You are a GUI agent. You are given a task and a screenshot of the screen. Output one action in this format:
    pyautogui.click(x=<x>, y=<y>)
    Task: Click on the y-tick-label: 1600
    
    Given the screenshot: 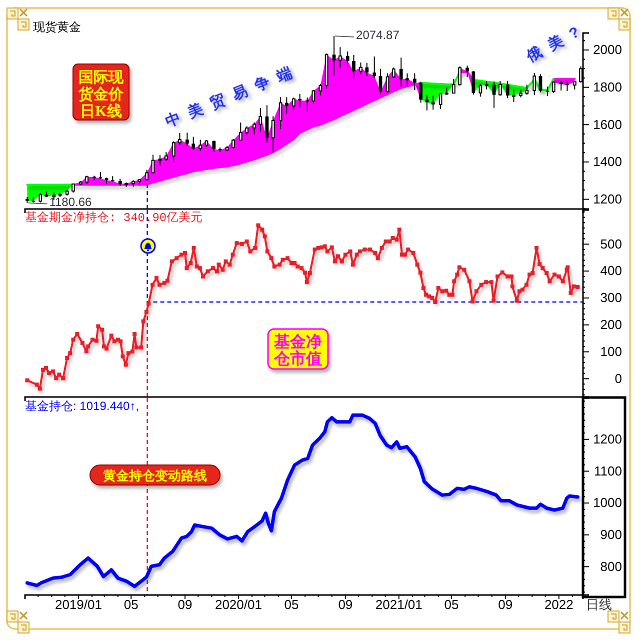 What is the action you would take?
    pyautogui.click(x=607, y=124)
    